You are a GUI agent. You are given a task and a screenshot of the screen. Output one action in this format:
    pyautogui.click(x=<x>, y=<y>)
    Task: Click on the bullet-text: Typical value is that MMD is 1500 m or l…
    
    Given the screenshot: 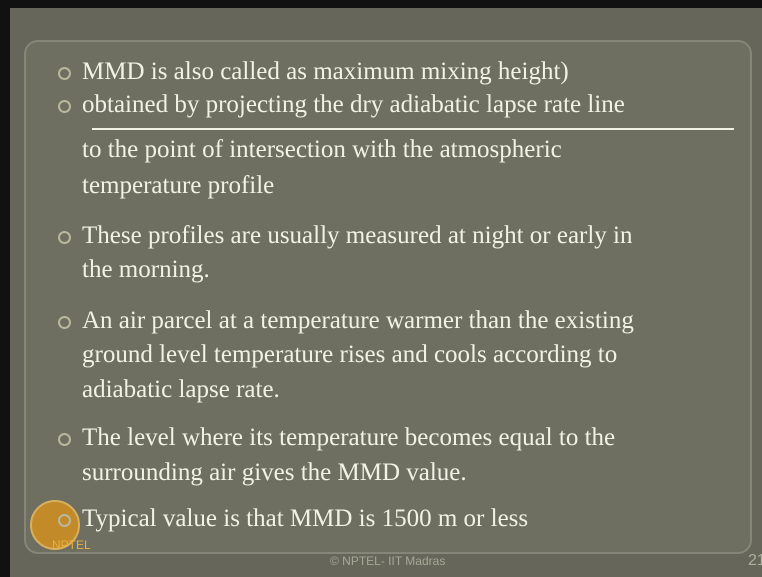 What is the action you would take?
    pyautogui.click(x=305, y=518)
    